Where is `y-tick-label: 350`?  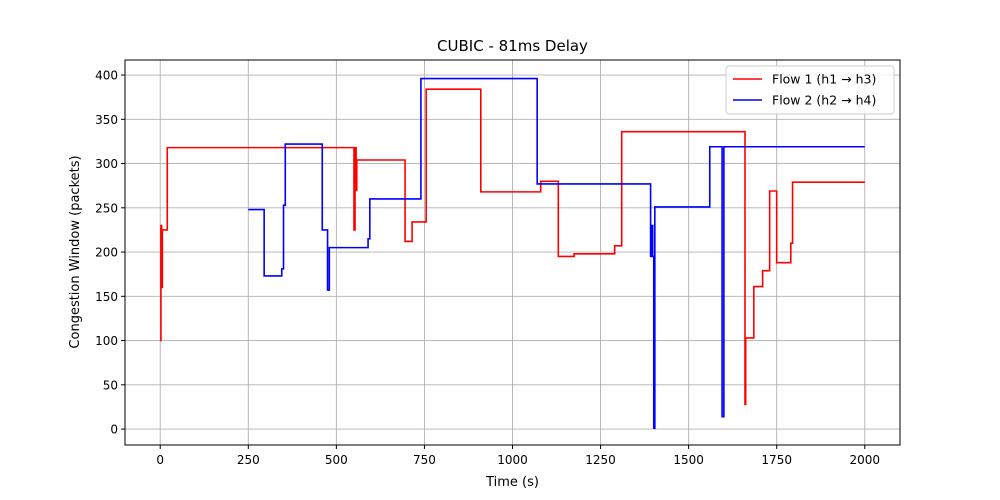 y-tick-label: 350 is located at coordinates (106, 120).